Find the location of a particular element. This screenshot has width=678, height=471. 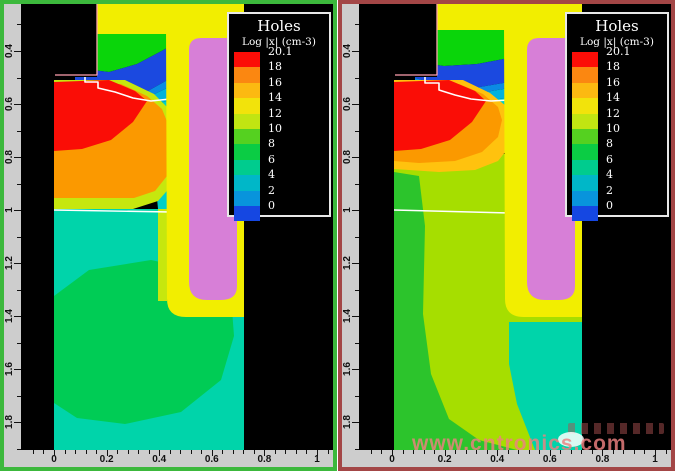

x-tick-label: 0 is located at coordinates (54, 459).